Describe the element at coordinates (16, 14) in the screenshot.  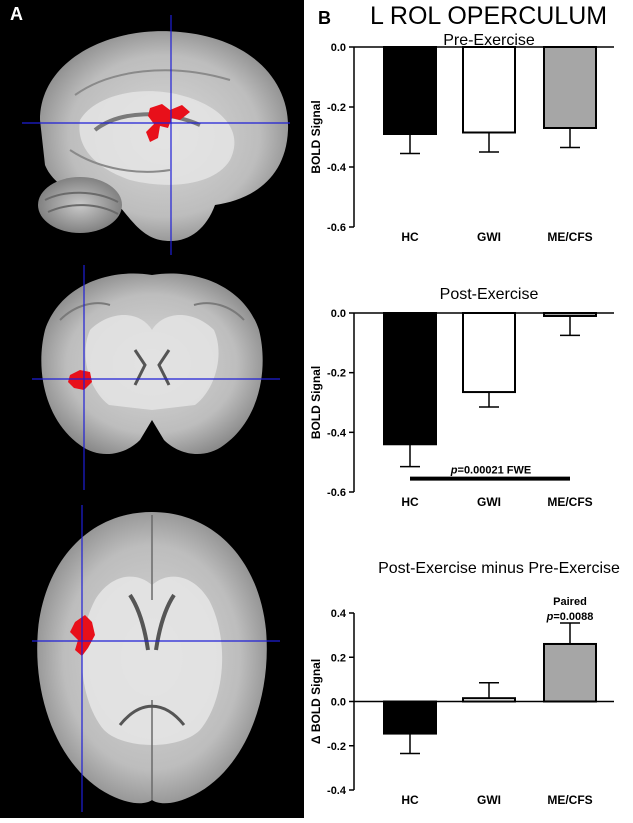
I see `panel-a-label: A` at that location.